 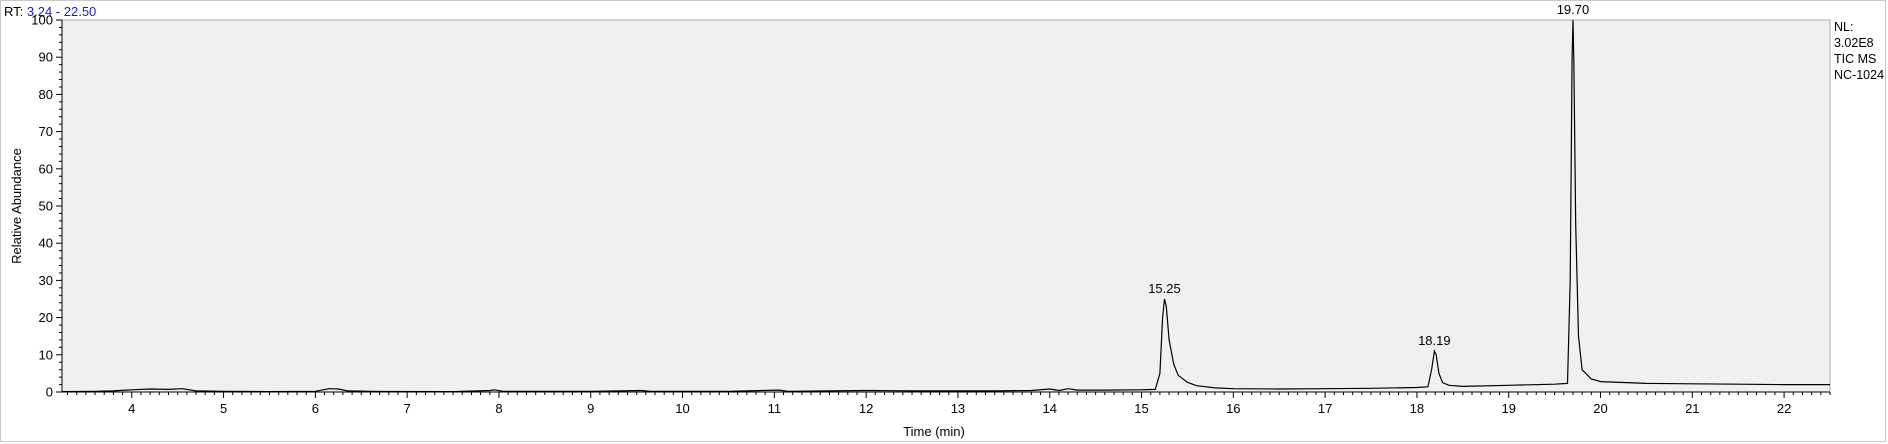 I want to click on x-tick-label: 17, so click(x=1325, y=408).